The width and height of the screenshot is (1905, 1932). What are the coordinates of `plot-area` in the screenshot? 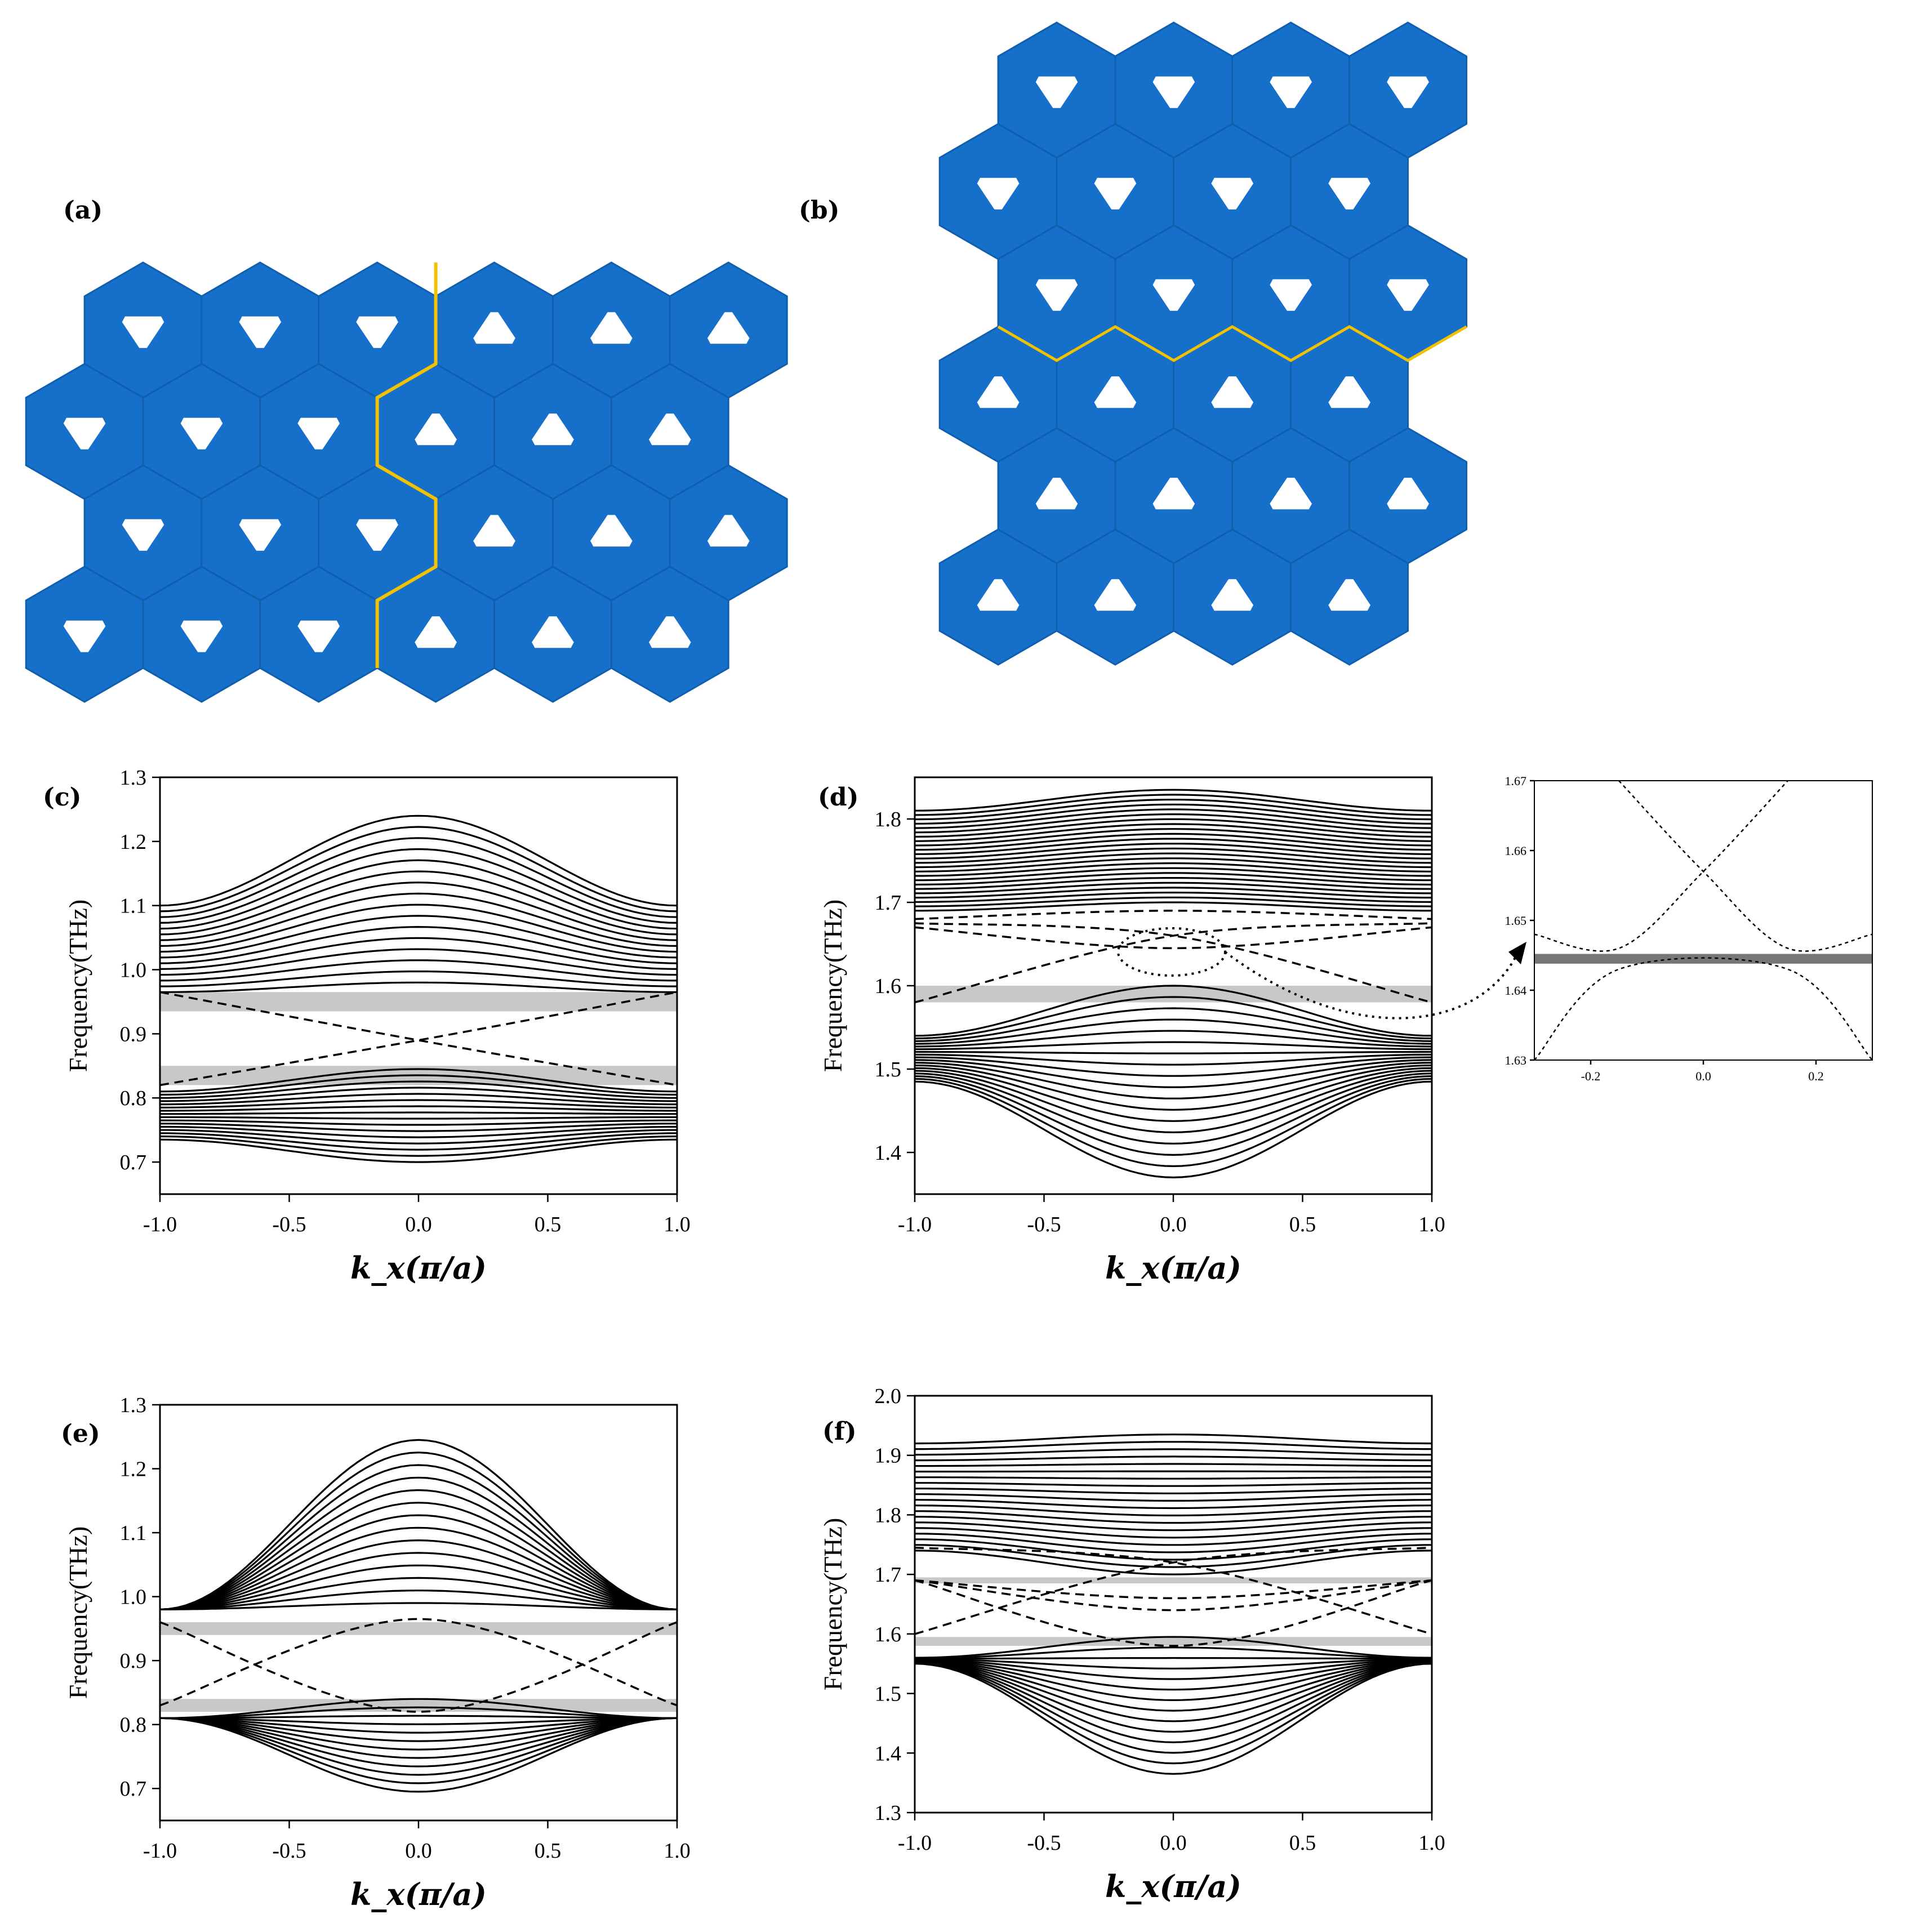 It's located at (418, 1616).